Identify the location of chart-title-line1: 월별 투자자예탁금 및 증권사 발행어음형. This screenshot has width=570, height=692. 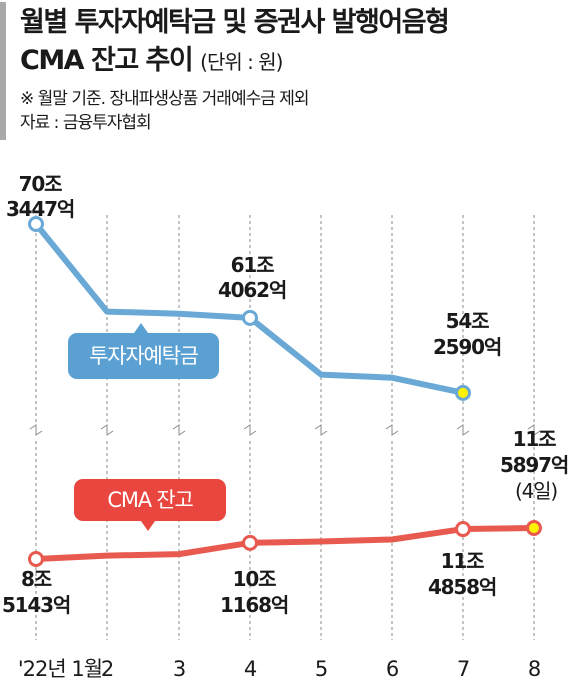
(235, 22).